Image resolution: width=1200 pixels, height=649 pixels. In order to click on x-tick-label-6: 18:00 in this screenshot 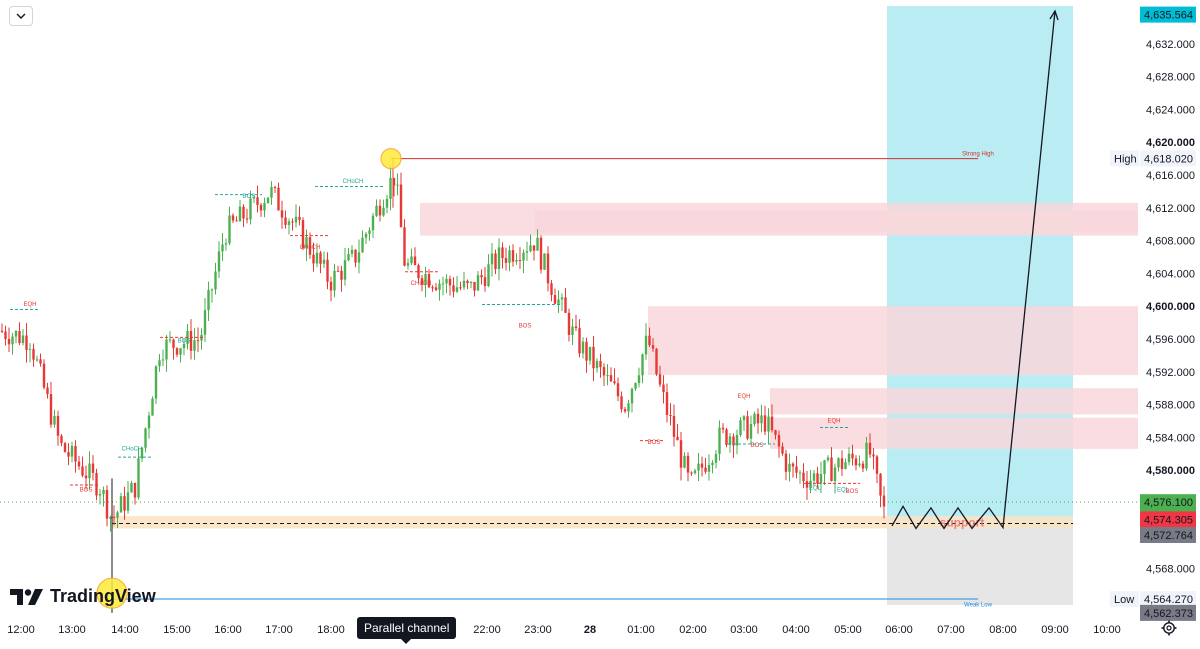, I will do `click(331, 630)`.